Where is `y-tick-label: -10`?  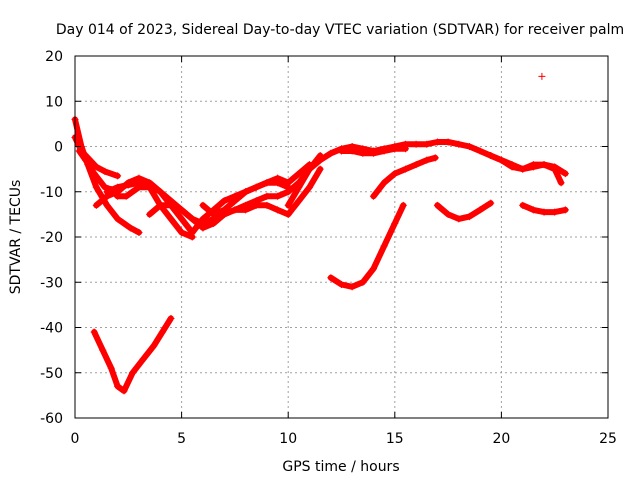 y-tick-label: -10 is located at coordinates (51, 193).